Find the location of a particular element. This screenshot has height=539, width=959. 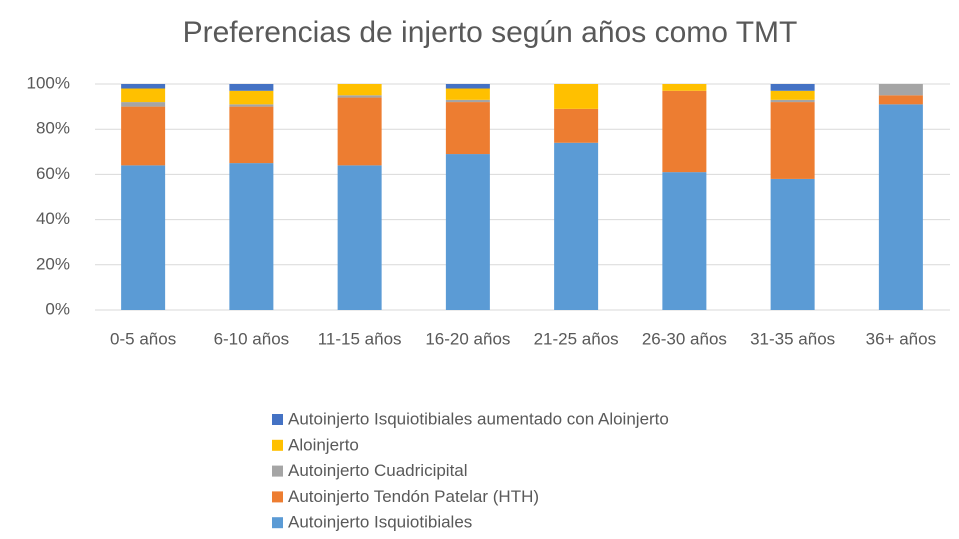

y-tick-label: 20% is located at coordinates (53, 263).